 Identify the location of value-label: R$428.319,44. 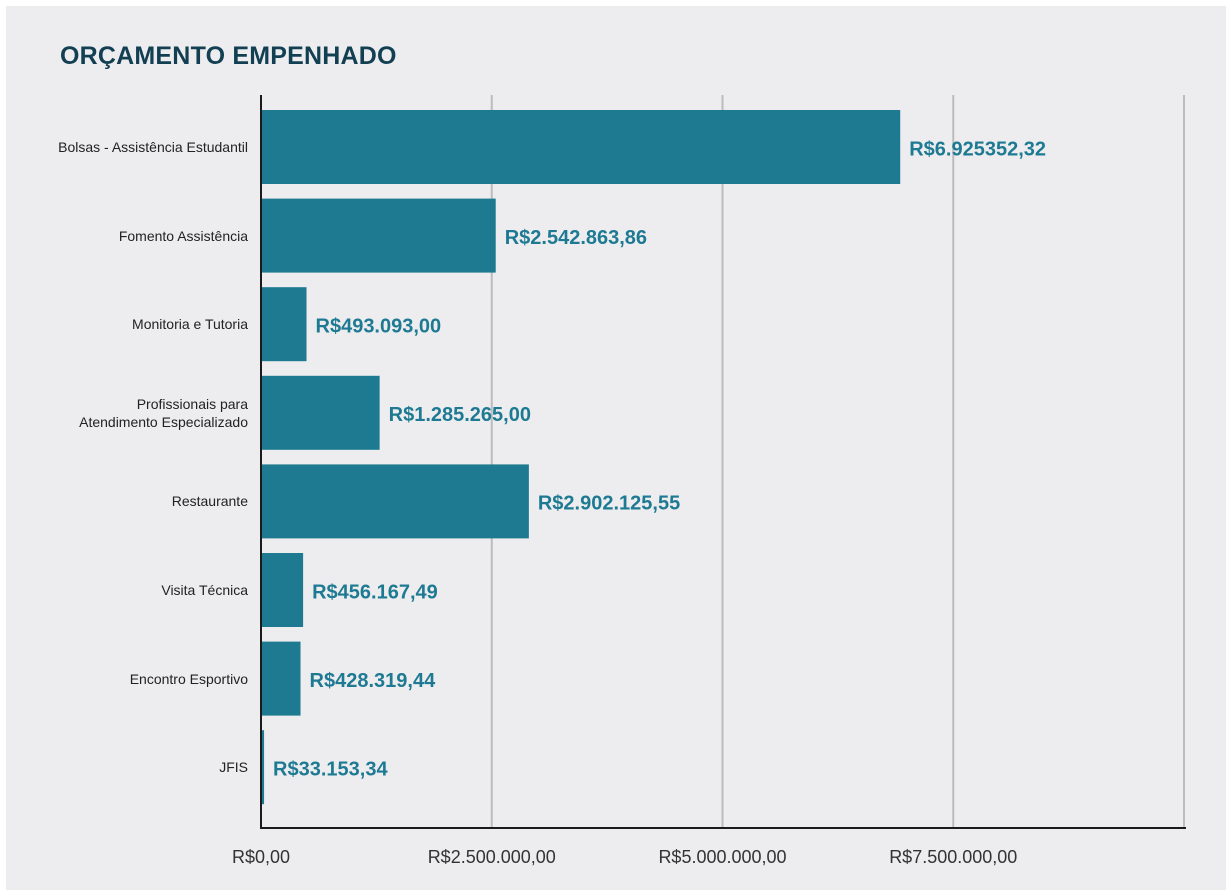
(373, 681).